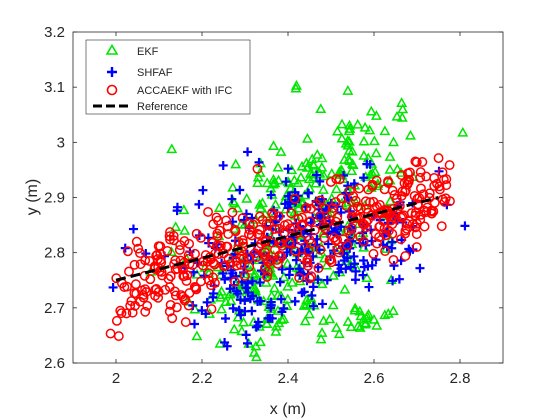 This screenshot has width=560, height=420. I want to click on reference-line, so click(277, 239).